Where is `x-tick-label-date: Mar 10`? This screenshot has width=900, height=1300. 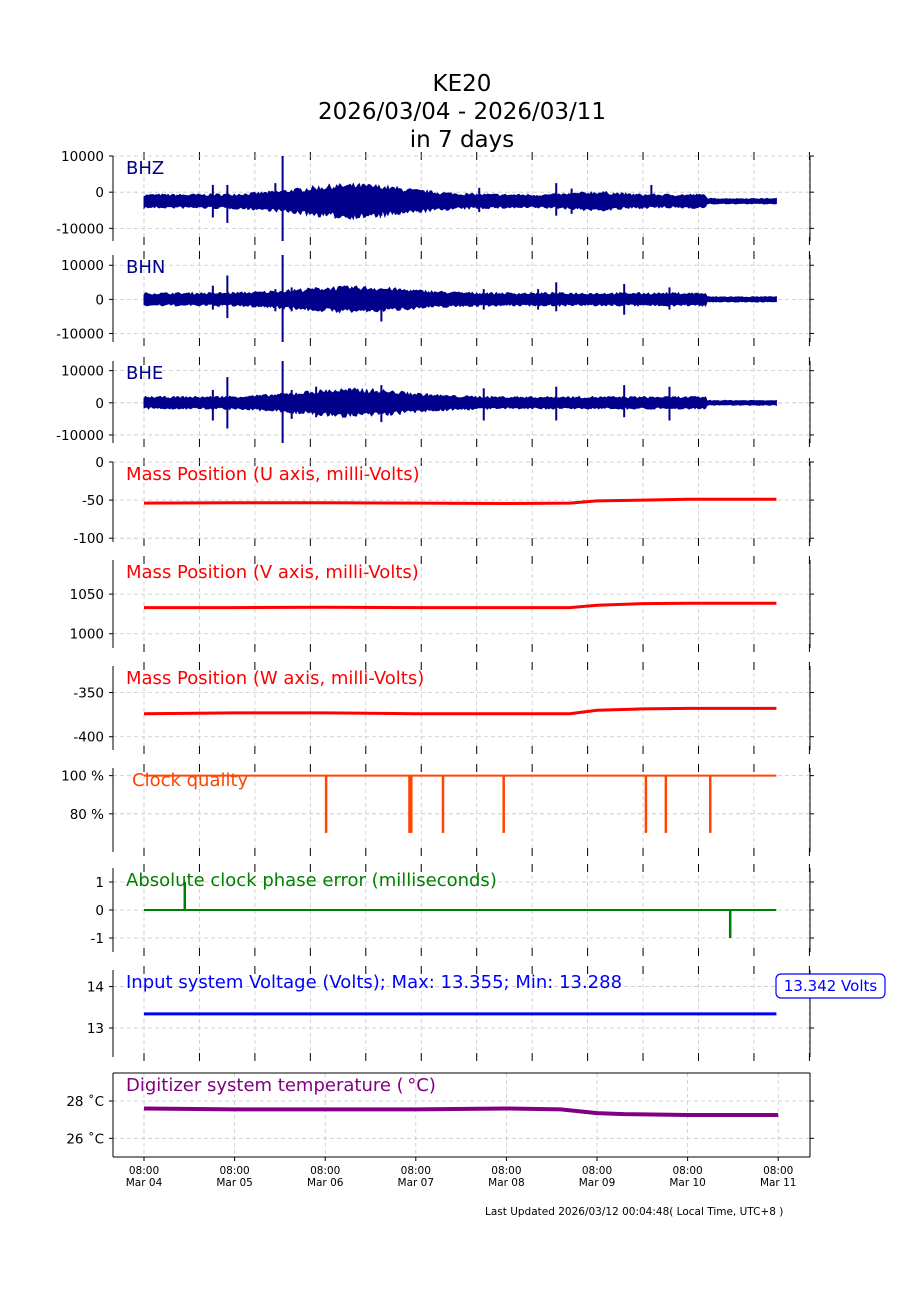
x-tick-label-date: Mar 10 is located at coordinates (687, 1183).